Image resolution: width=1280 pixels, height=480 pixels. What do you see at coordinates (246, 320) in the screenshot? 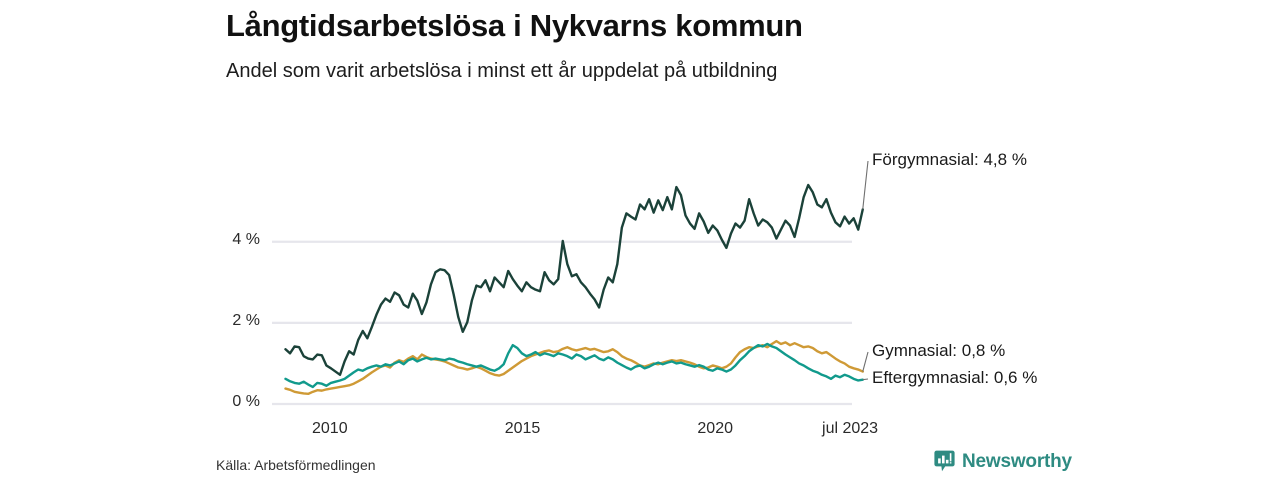
I see `y-axis-tick-label: 2 %` at bounding box center [246, 320].